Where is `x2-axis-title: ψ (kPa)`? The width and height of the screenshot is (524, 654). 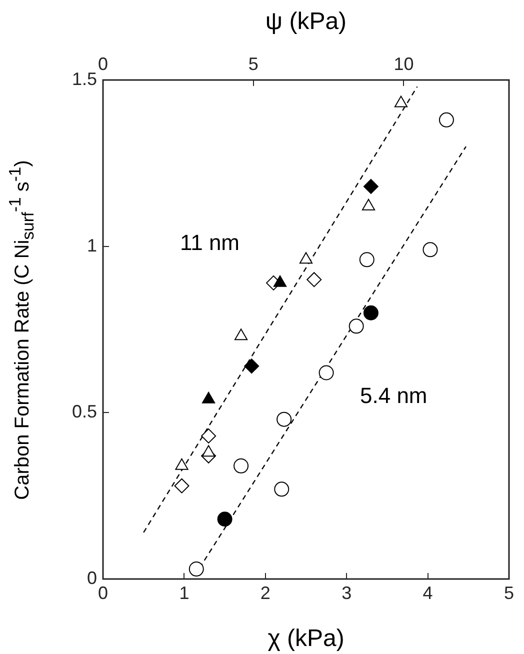 x2-axis-title: ψ (kPa) is located at coordinates (306, 22).